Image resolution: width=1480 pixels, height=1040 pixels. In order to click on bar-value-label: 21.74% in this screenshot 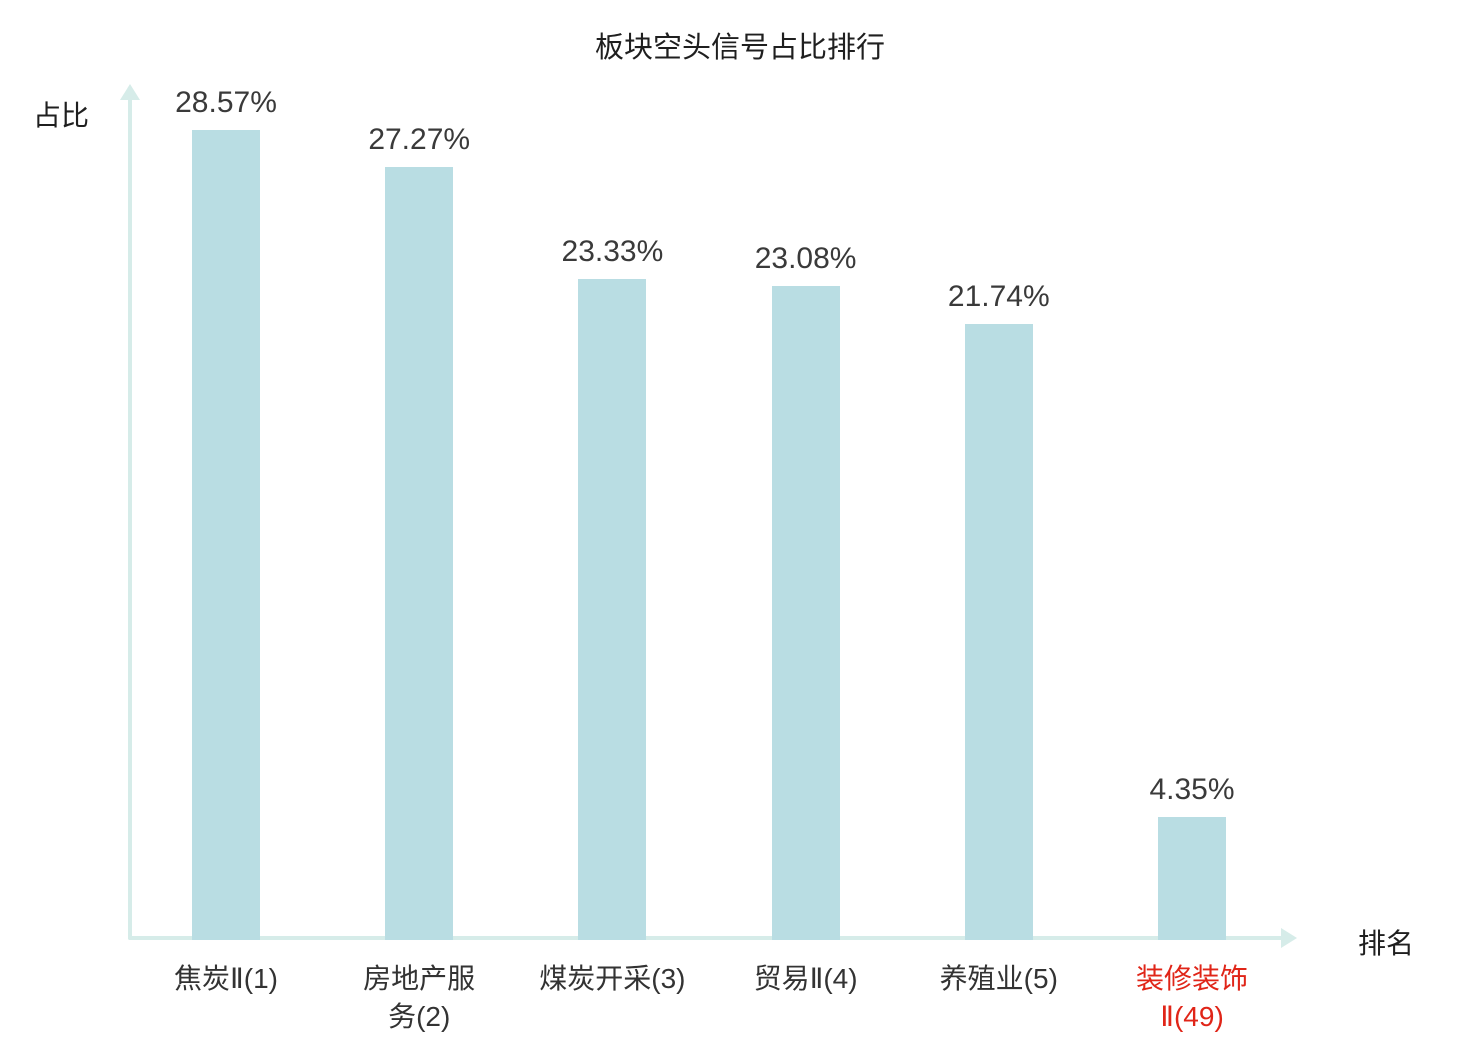, I will do `click(998, 296)`.